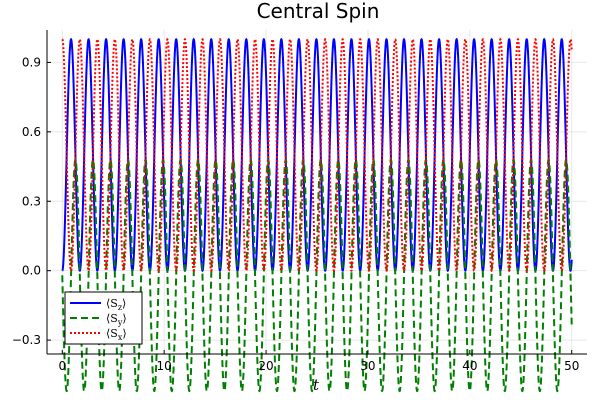  What do you see at coordinates (316, 385) in the screenshot?
I see `x-axis-label: t` at bounding box center [316, 385].